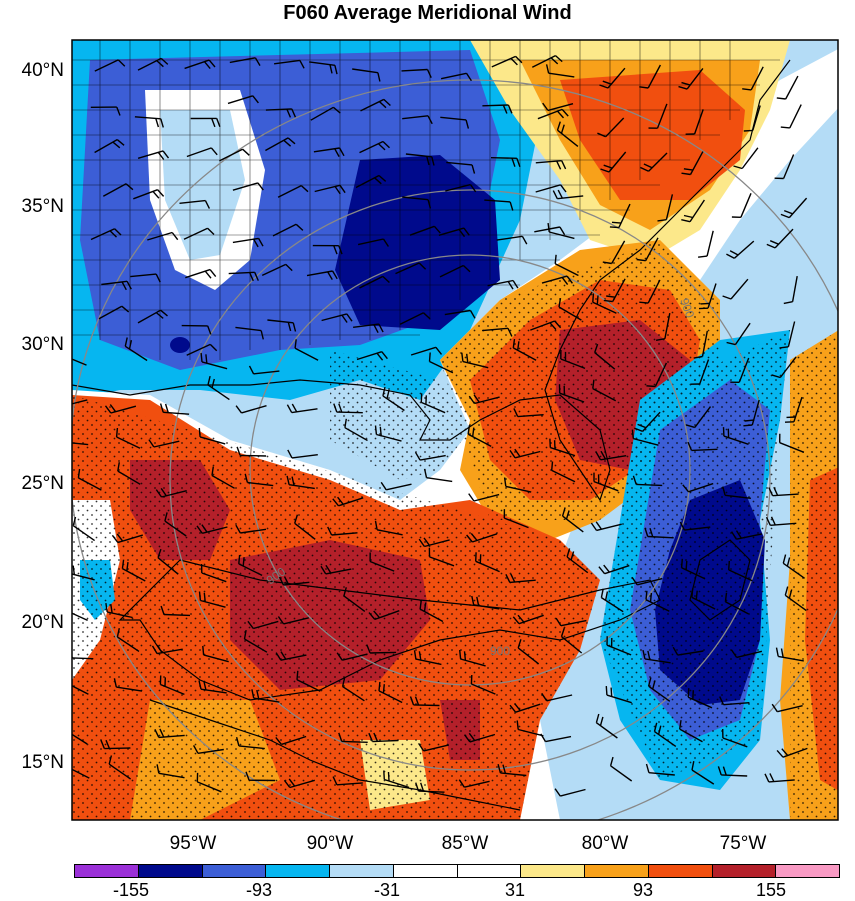  I want to click on colorbar-label: 155, so click(771, 890).